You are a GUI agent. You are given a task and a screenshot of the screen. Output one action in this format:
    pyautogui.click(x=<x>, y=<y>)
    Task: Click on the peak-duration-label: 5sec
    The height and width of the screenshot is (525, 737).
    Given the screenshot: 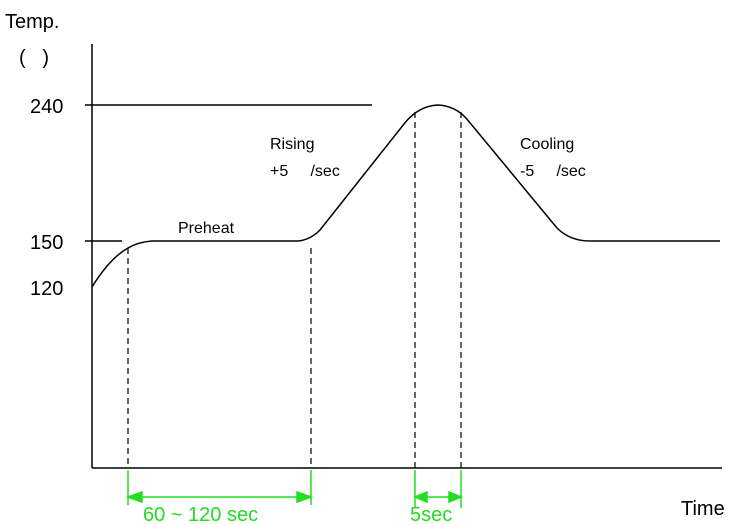 What is the action you would take?
    pyautogui.click(x=431, y=514)
    